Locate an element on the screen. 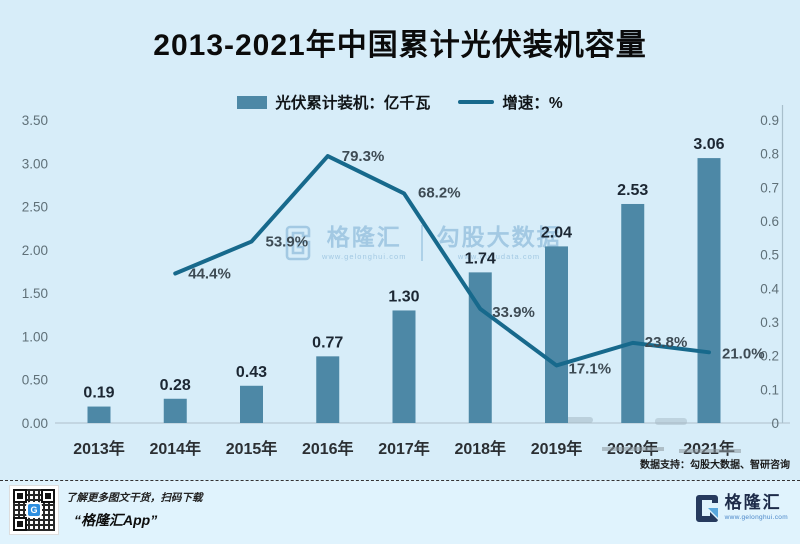  growth-point-label: 68.2% is located at coordinates (439, 192).